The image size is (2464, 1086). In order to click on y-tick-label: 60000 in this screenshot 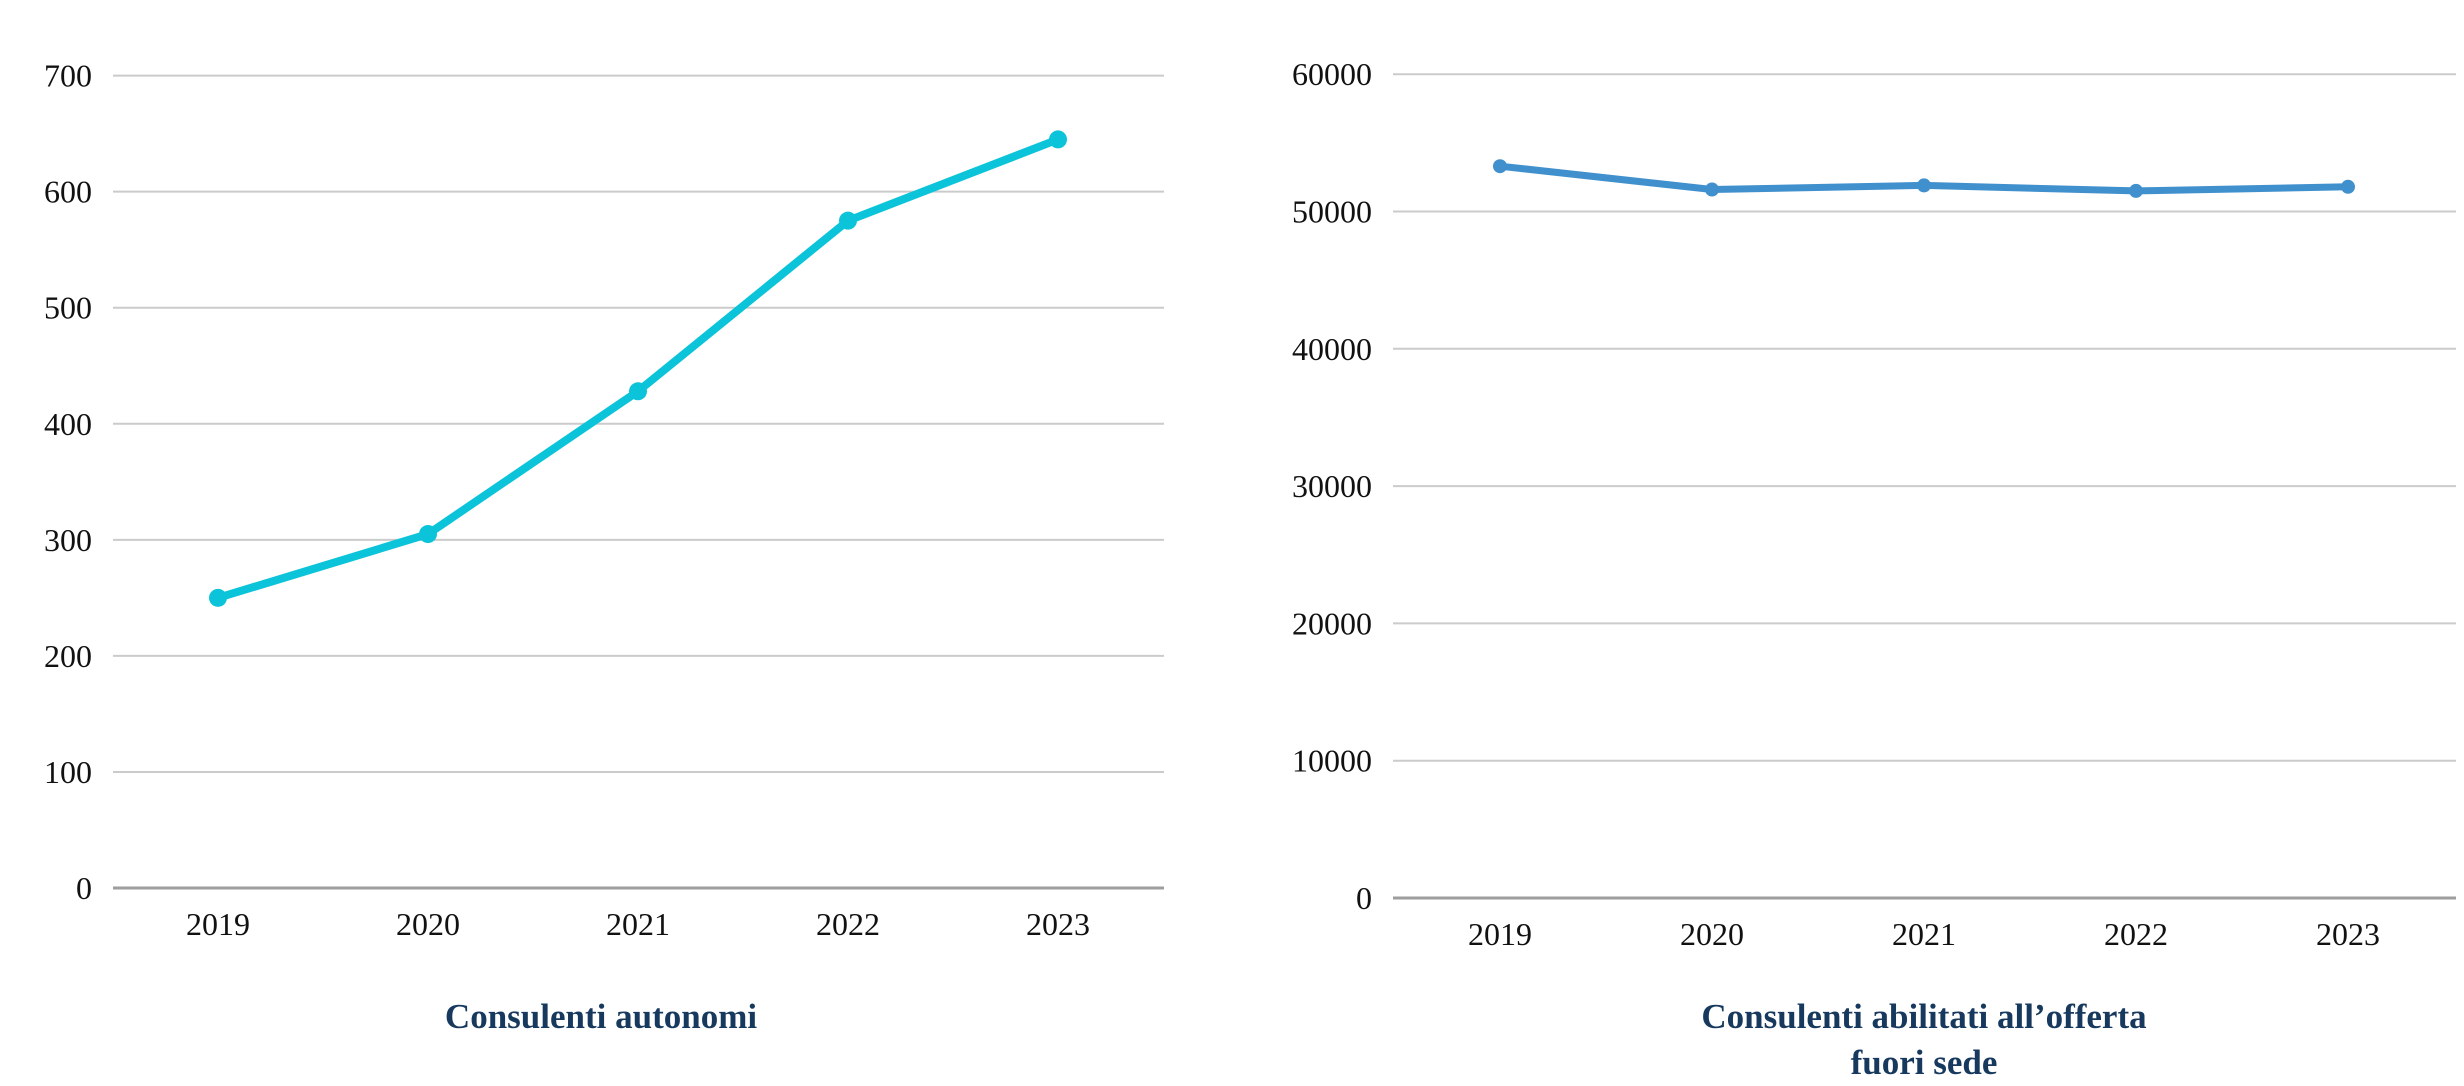, I will do `click(1332, 74)`.